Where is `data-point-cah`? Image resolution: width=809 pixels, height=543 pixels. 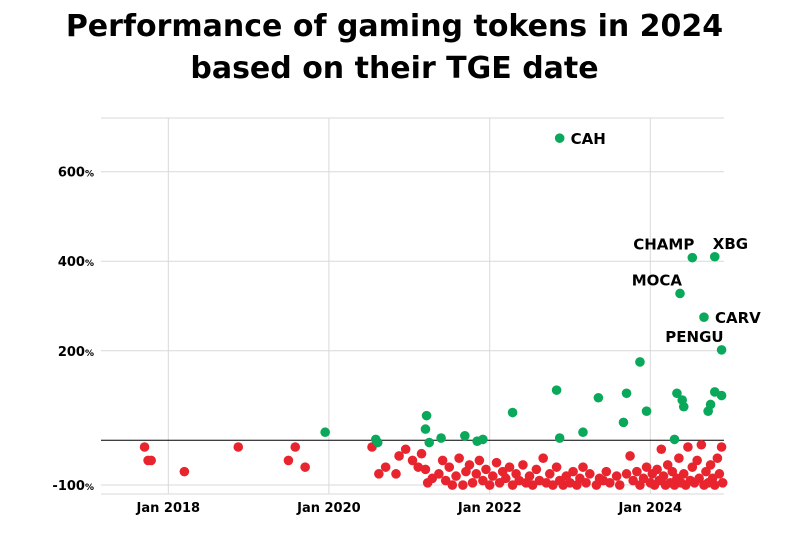 data-point-cah is located at coordinates (559, 138).